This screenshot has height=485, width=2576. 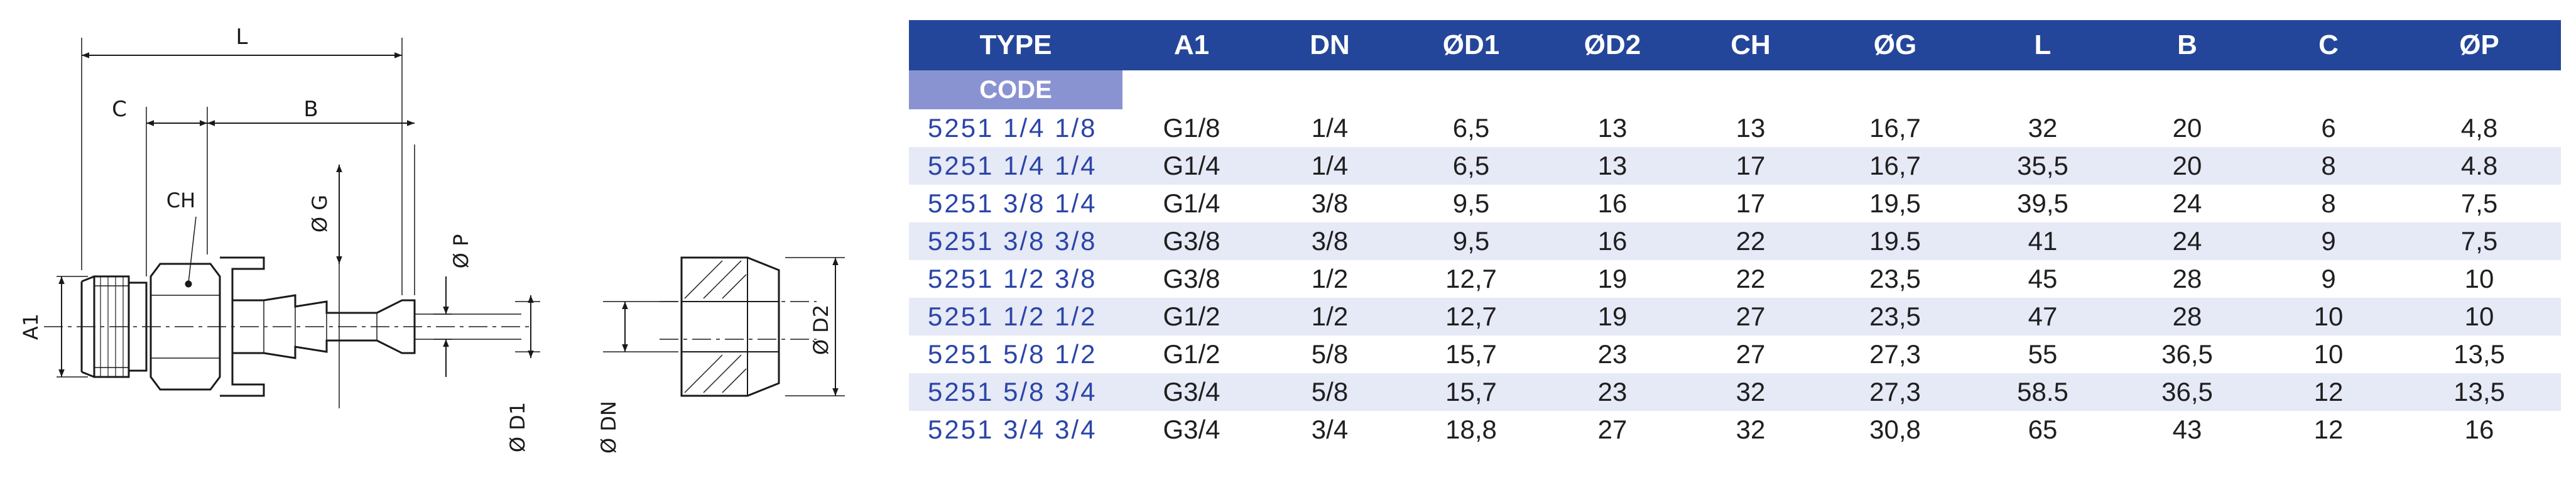 I want to click on table-row: 5251 1/2 1/2 G1/2 1/2 12,7 19 27 23,5 47 28 10 10, so click(x=1735, y=316).